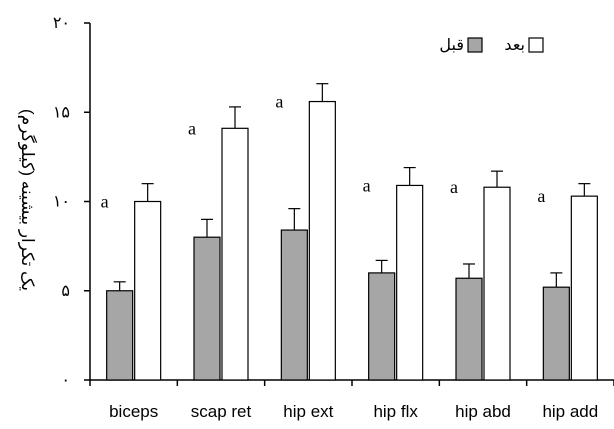 The image size is (614, 429). I want to click on x-category-label: hip add, so click(570, 411).